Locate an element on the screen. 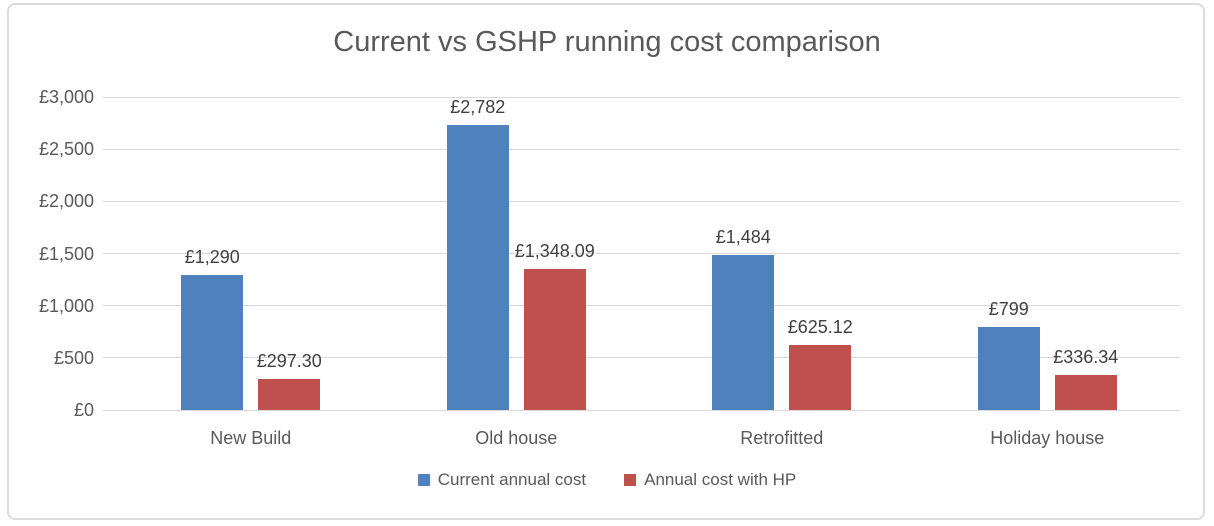 This screenshot has height=526, width=1214. y-axis-tick-label: £2,000 is located at coordinates (66, 201).